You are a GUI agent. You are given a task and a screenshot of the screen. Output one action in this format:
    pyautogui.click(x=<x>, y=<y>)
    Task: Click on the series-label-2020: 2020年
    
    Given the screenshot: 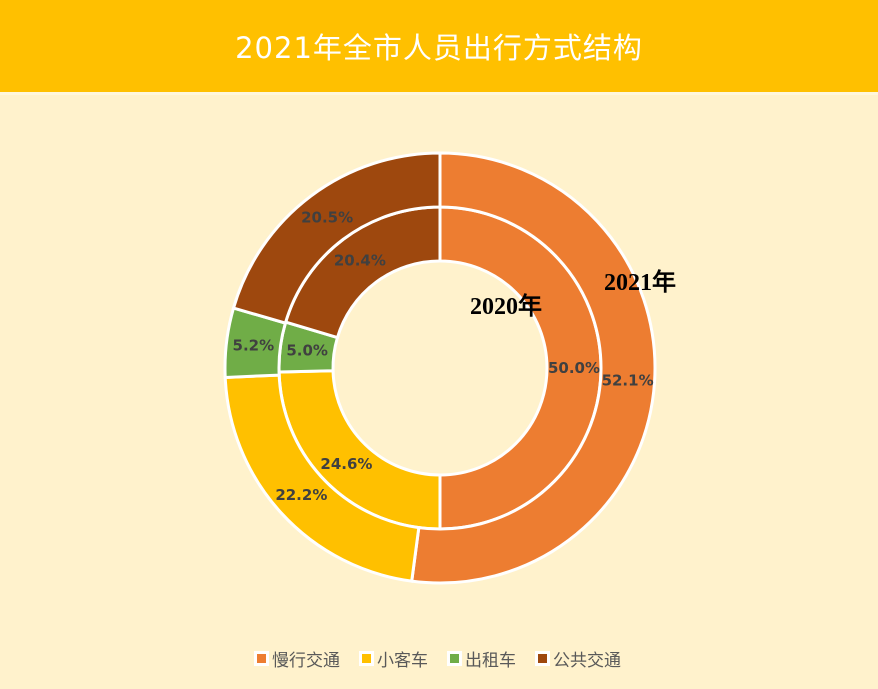 What is the action you would take?
    pyautogui.click(x=506, y=306)
    